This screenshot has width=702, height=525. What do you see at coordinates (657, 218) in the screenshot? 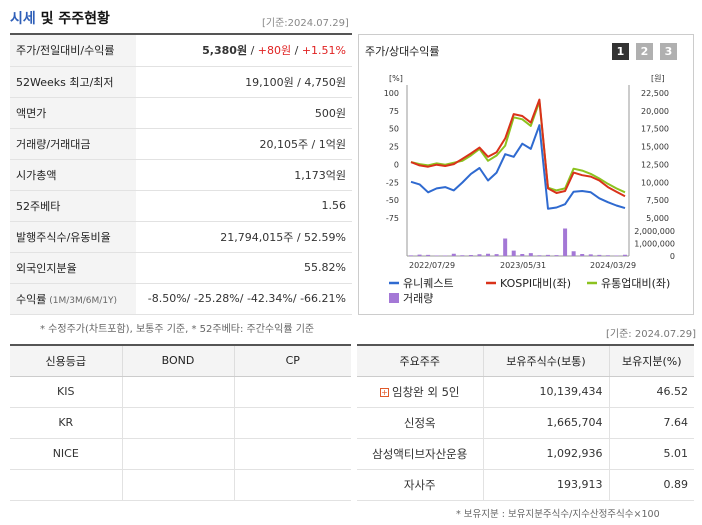
I see `y-right-tick-label: 5,000` at bounding box center [657, 218].